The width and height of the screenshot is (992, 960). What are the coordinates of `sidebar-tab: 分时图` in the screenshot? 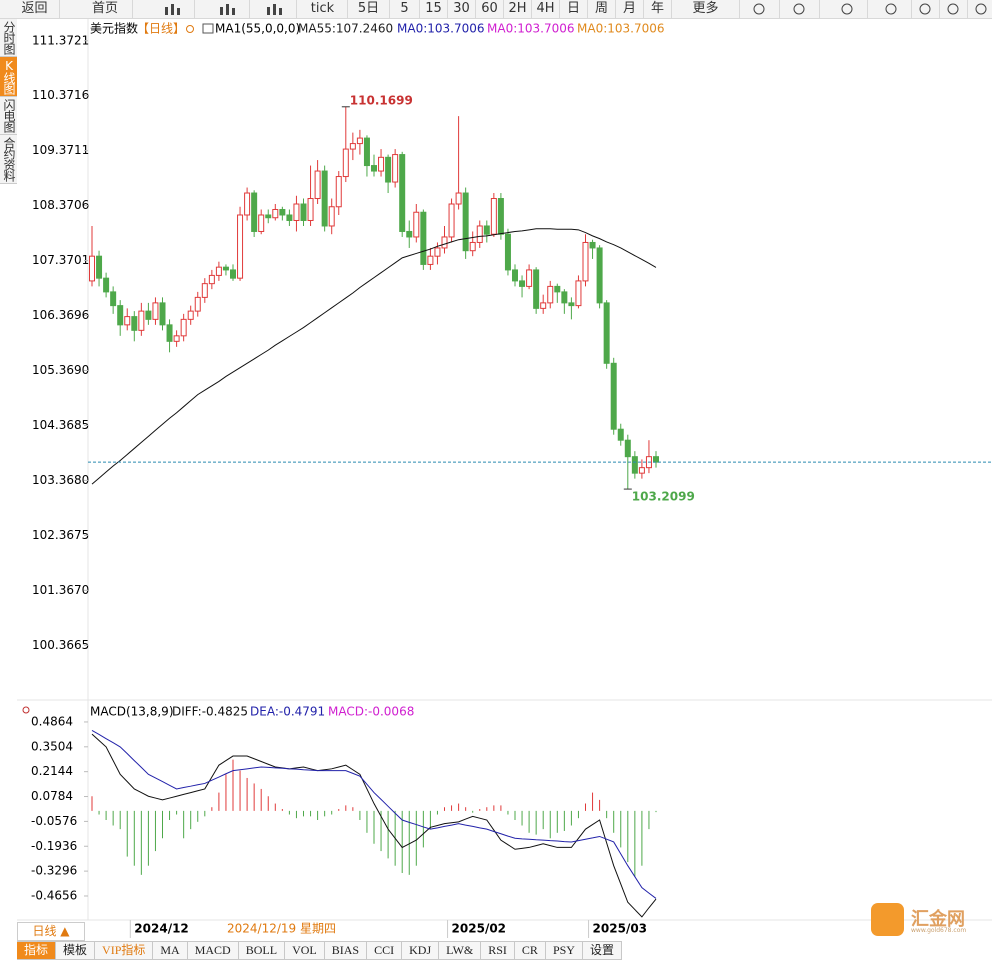 It's located at (8, 38).